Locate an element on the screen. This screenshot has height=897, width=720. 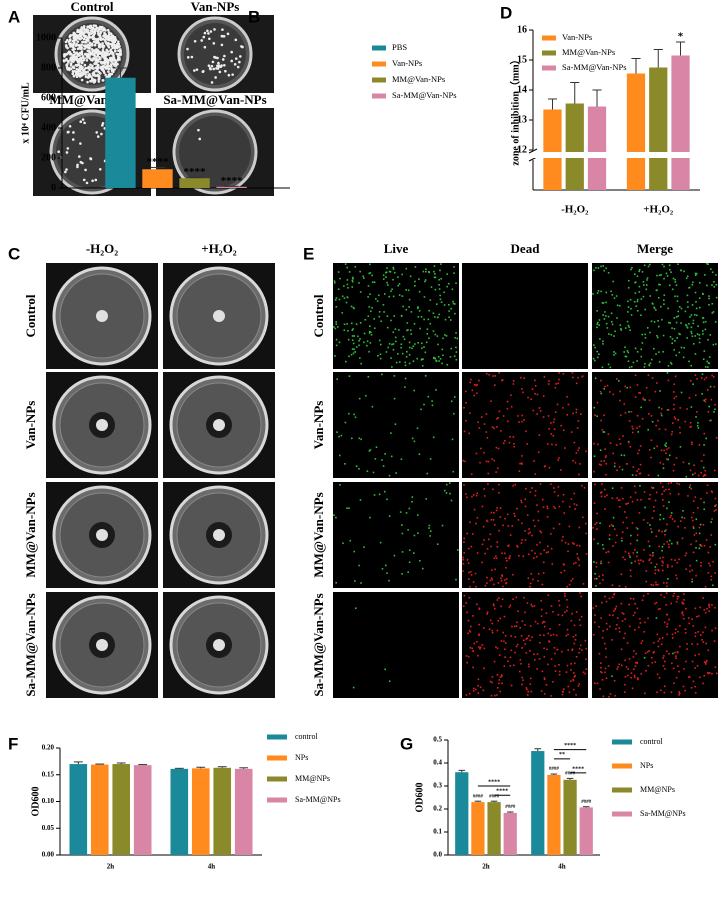
micrograph is located at coordinates (525, 316).